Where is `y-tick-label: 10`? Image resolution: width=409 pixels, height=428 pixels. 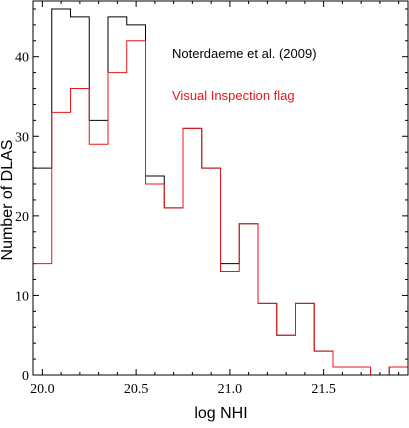
y-tick-label: 10 is located at coordinates (22, 296).